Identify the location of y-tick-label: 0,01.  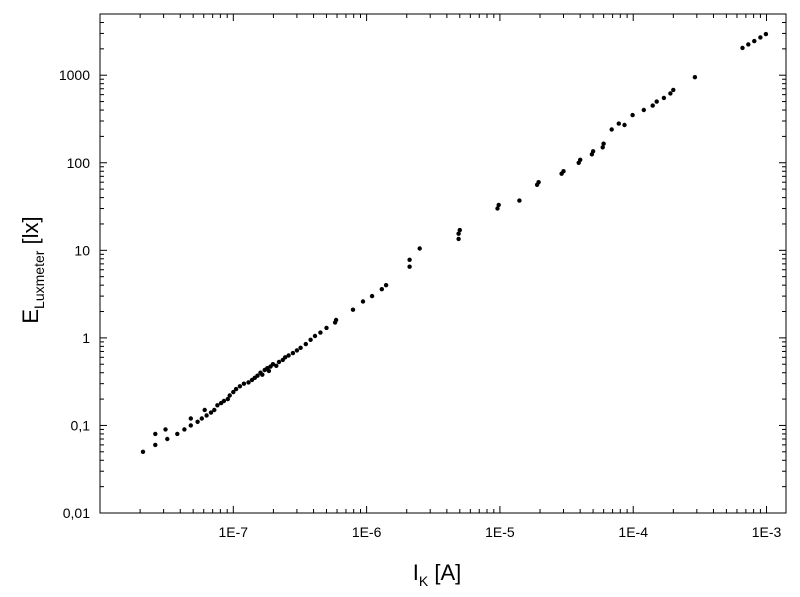
(76, 513).